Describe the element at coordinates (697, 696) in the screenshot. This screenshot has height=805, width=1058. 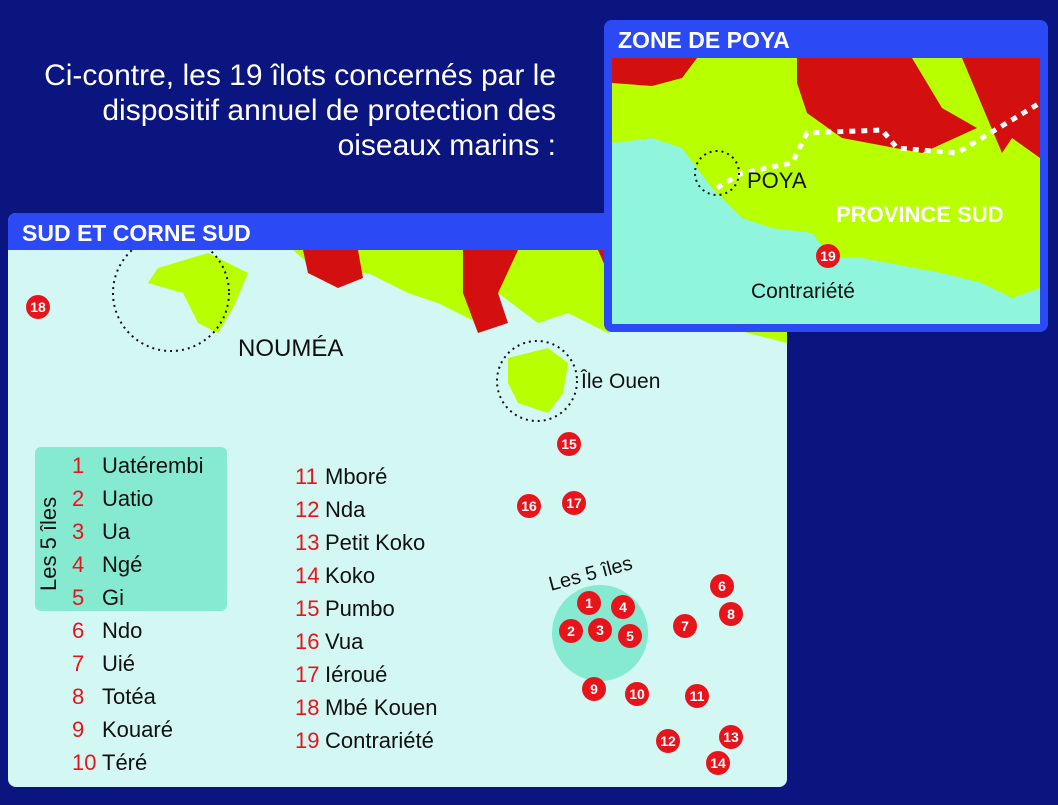
I see `islet-marker: 11` at that location.